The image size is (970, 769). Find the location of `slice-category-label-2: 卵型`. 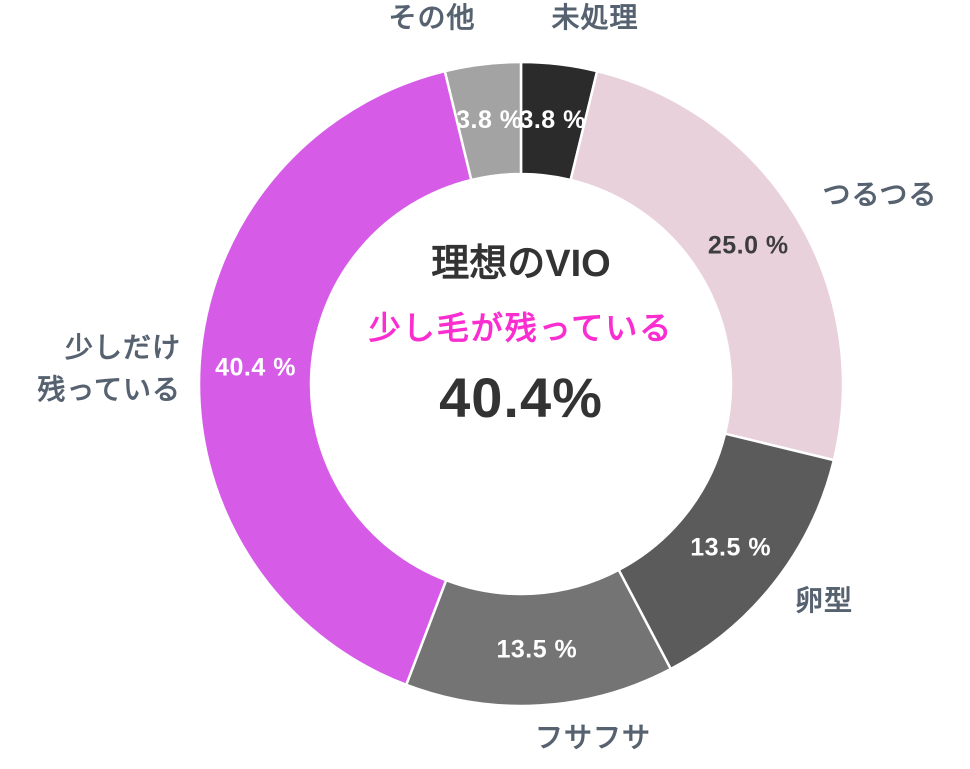

slice-category-label-2: 卵型 is located at coordinates (824, 600).